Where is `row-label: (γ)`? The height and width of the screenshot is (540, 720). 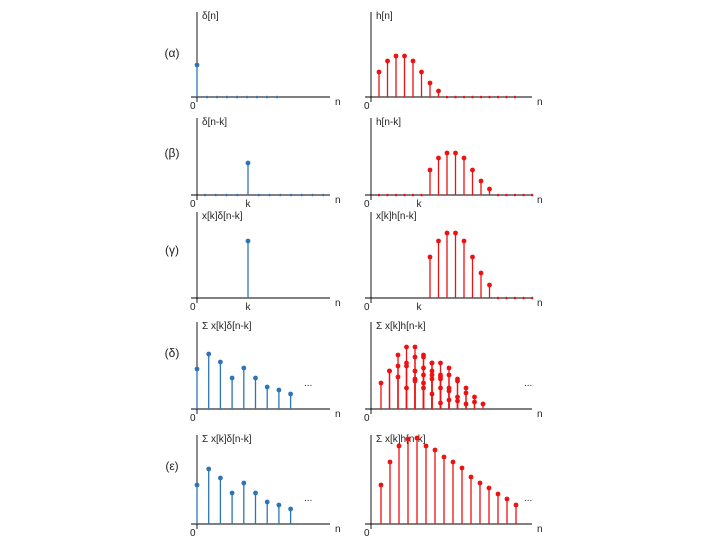
row-label: (γ) is located at coordinates (172, 250).